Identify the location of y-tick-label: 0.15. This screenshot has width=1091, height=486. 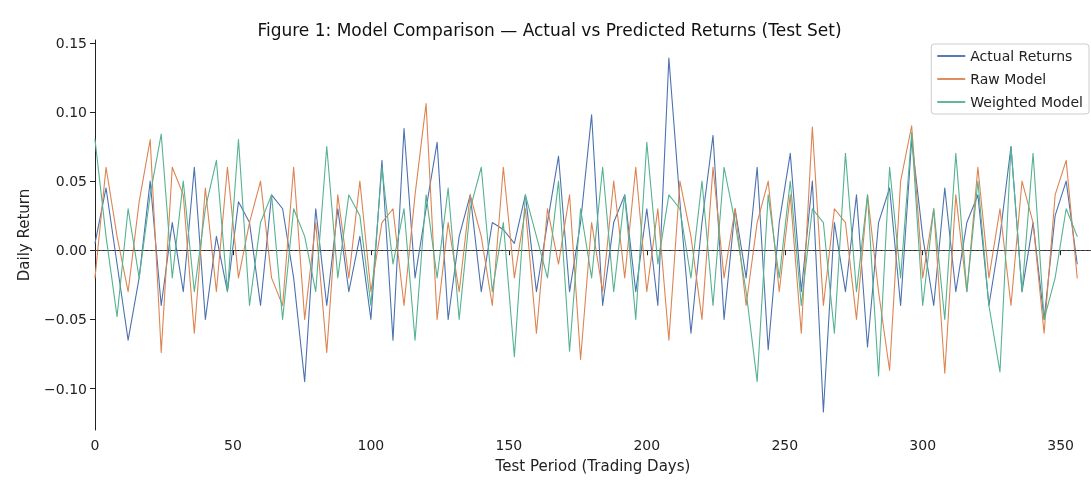
(71, 42).